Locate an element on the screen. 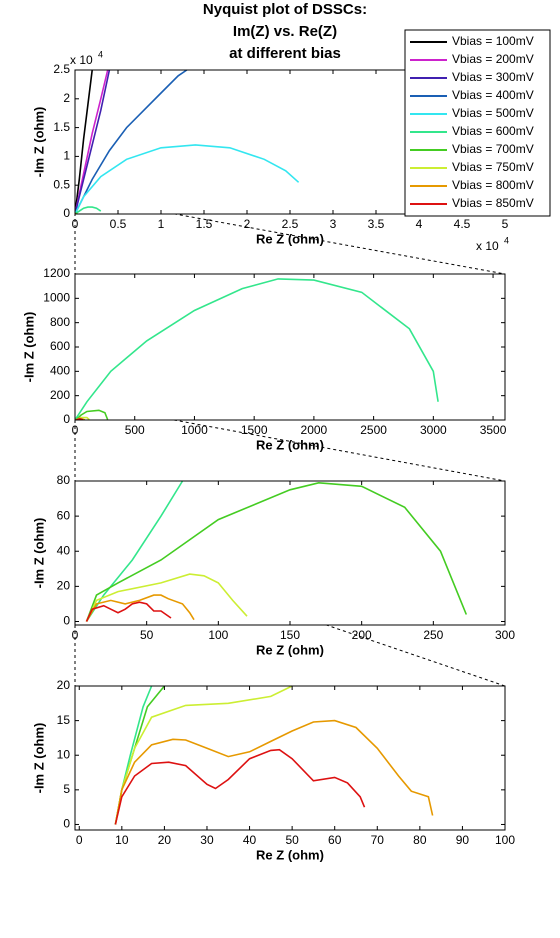  x-tick-label: 1000 is located at coordinates (194, 430).